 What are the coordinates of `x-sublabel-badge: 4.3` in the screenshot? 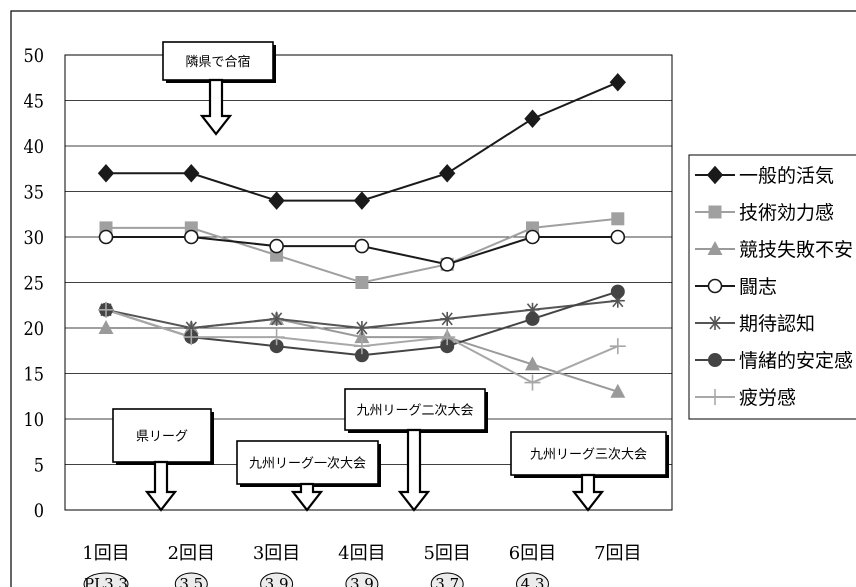 It's located at (532, 579).